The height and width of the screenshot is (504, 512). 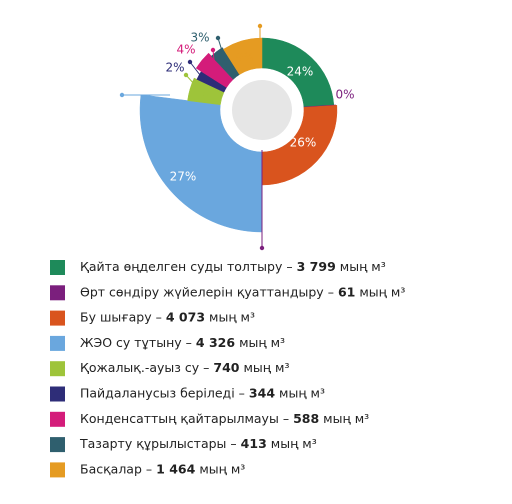 I want to click on legend-name: Бу шығару, so click(x=116, y=316).